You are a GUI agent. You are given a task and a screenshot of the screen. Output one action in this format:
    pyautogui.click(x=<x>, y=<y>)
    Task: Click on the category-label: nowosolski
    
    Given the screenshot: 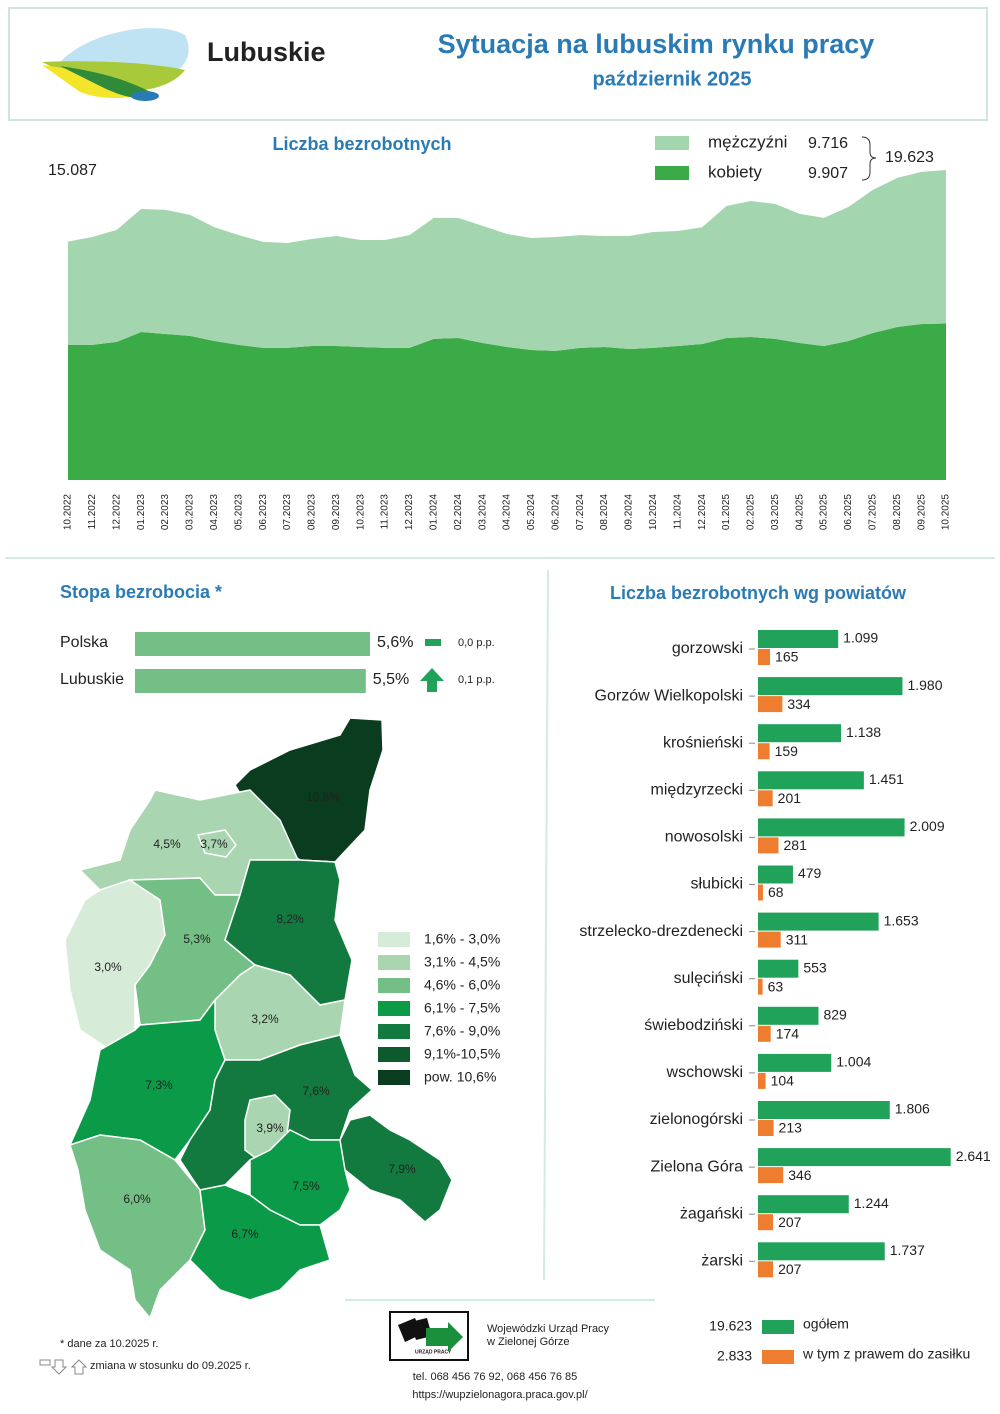 What is the action you would take?
    pyautogui.click(x=704, y=837)
    